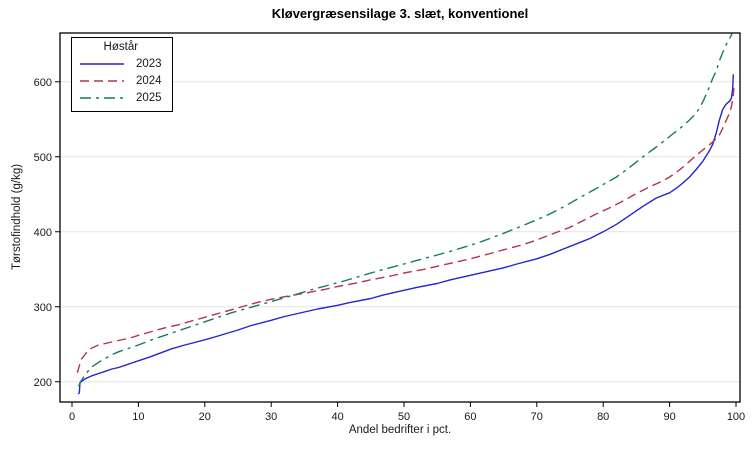  I want to click on x-tick-label-80: 80, so click(603, 417).